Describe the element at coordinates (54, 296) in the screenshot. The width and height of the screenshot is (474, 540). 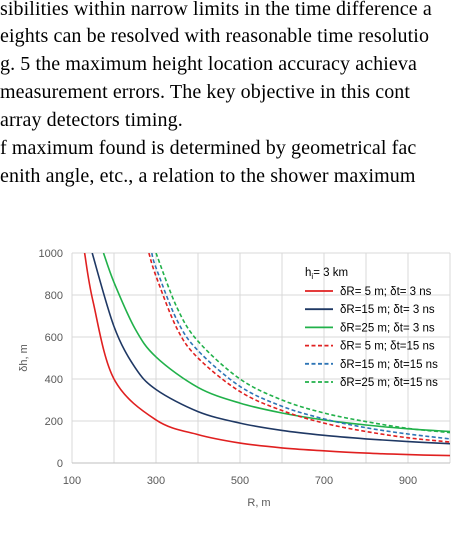
I see `y-tick-label: 800` at that location.